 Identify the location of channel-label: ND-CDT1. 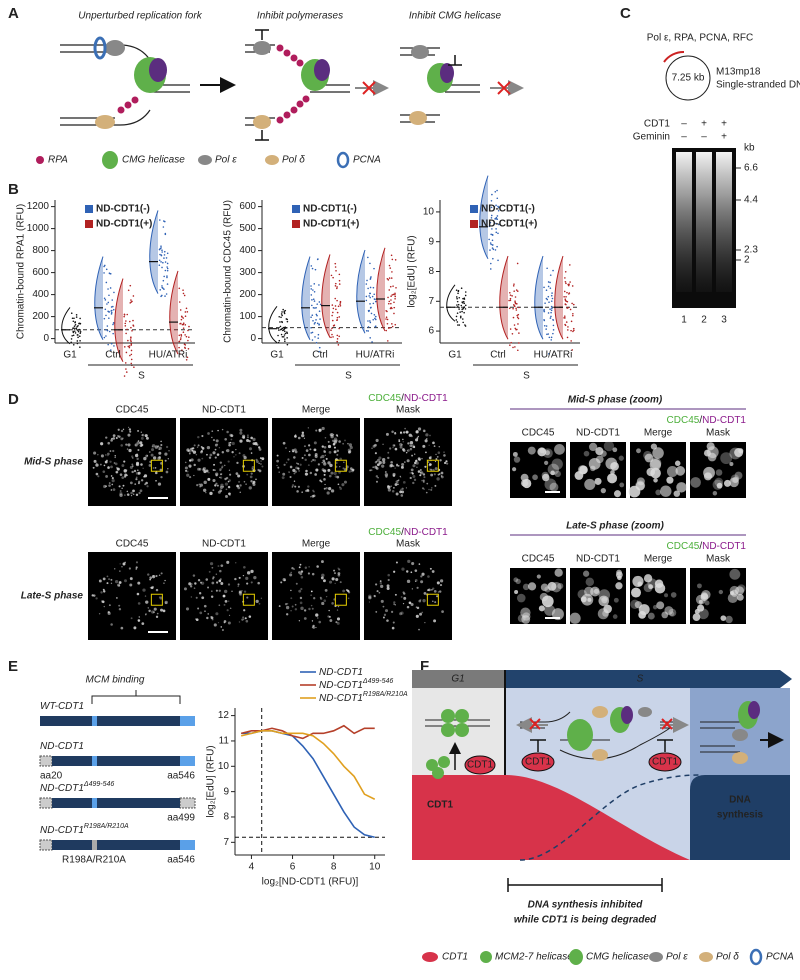
(598, 559).